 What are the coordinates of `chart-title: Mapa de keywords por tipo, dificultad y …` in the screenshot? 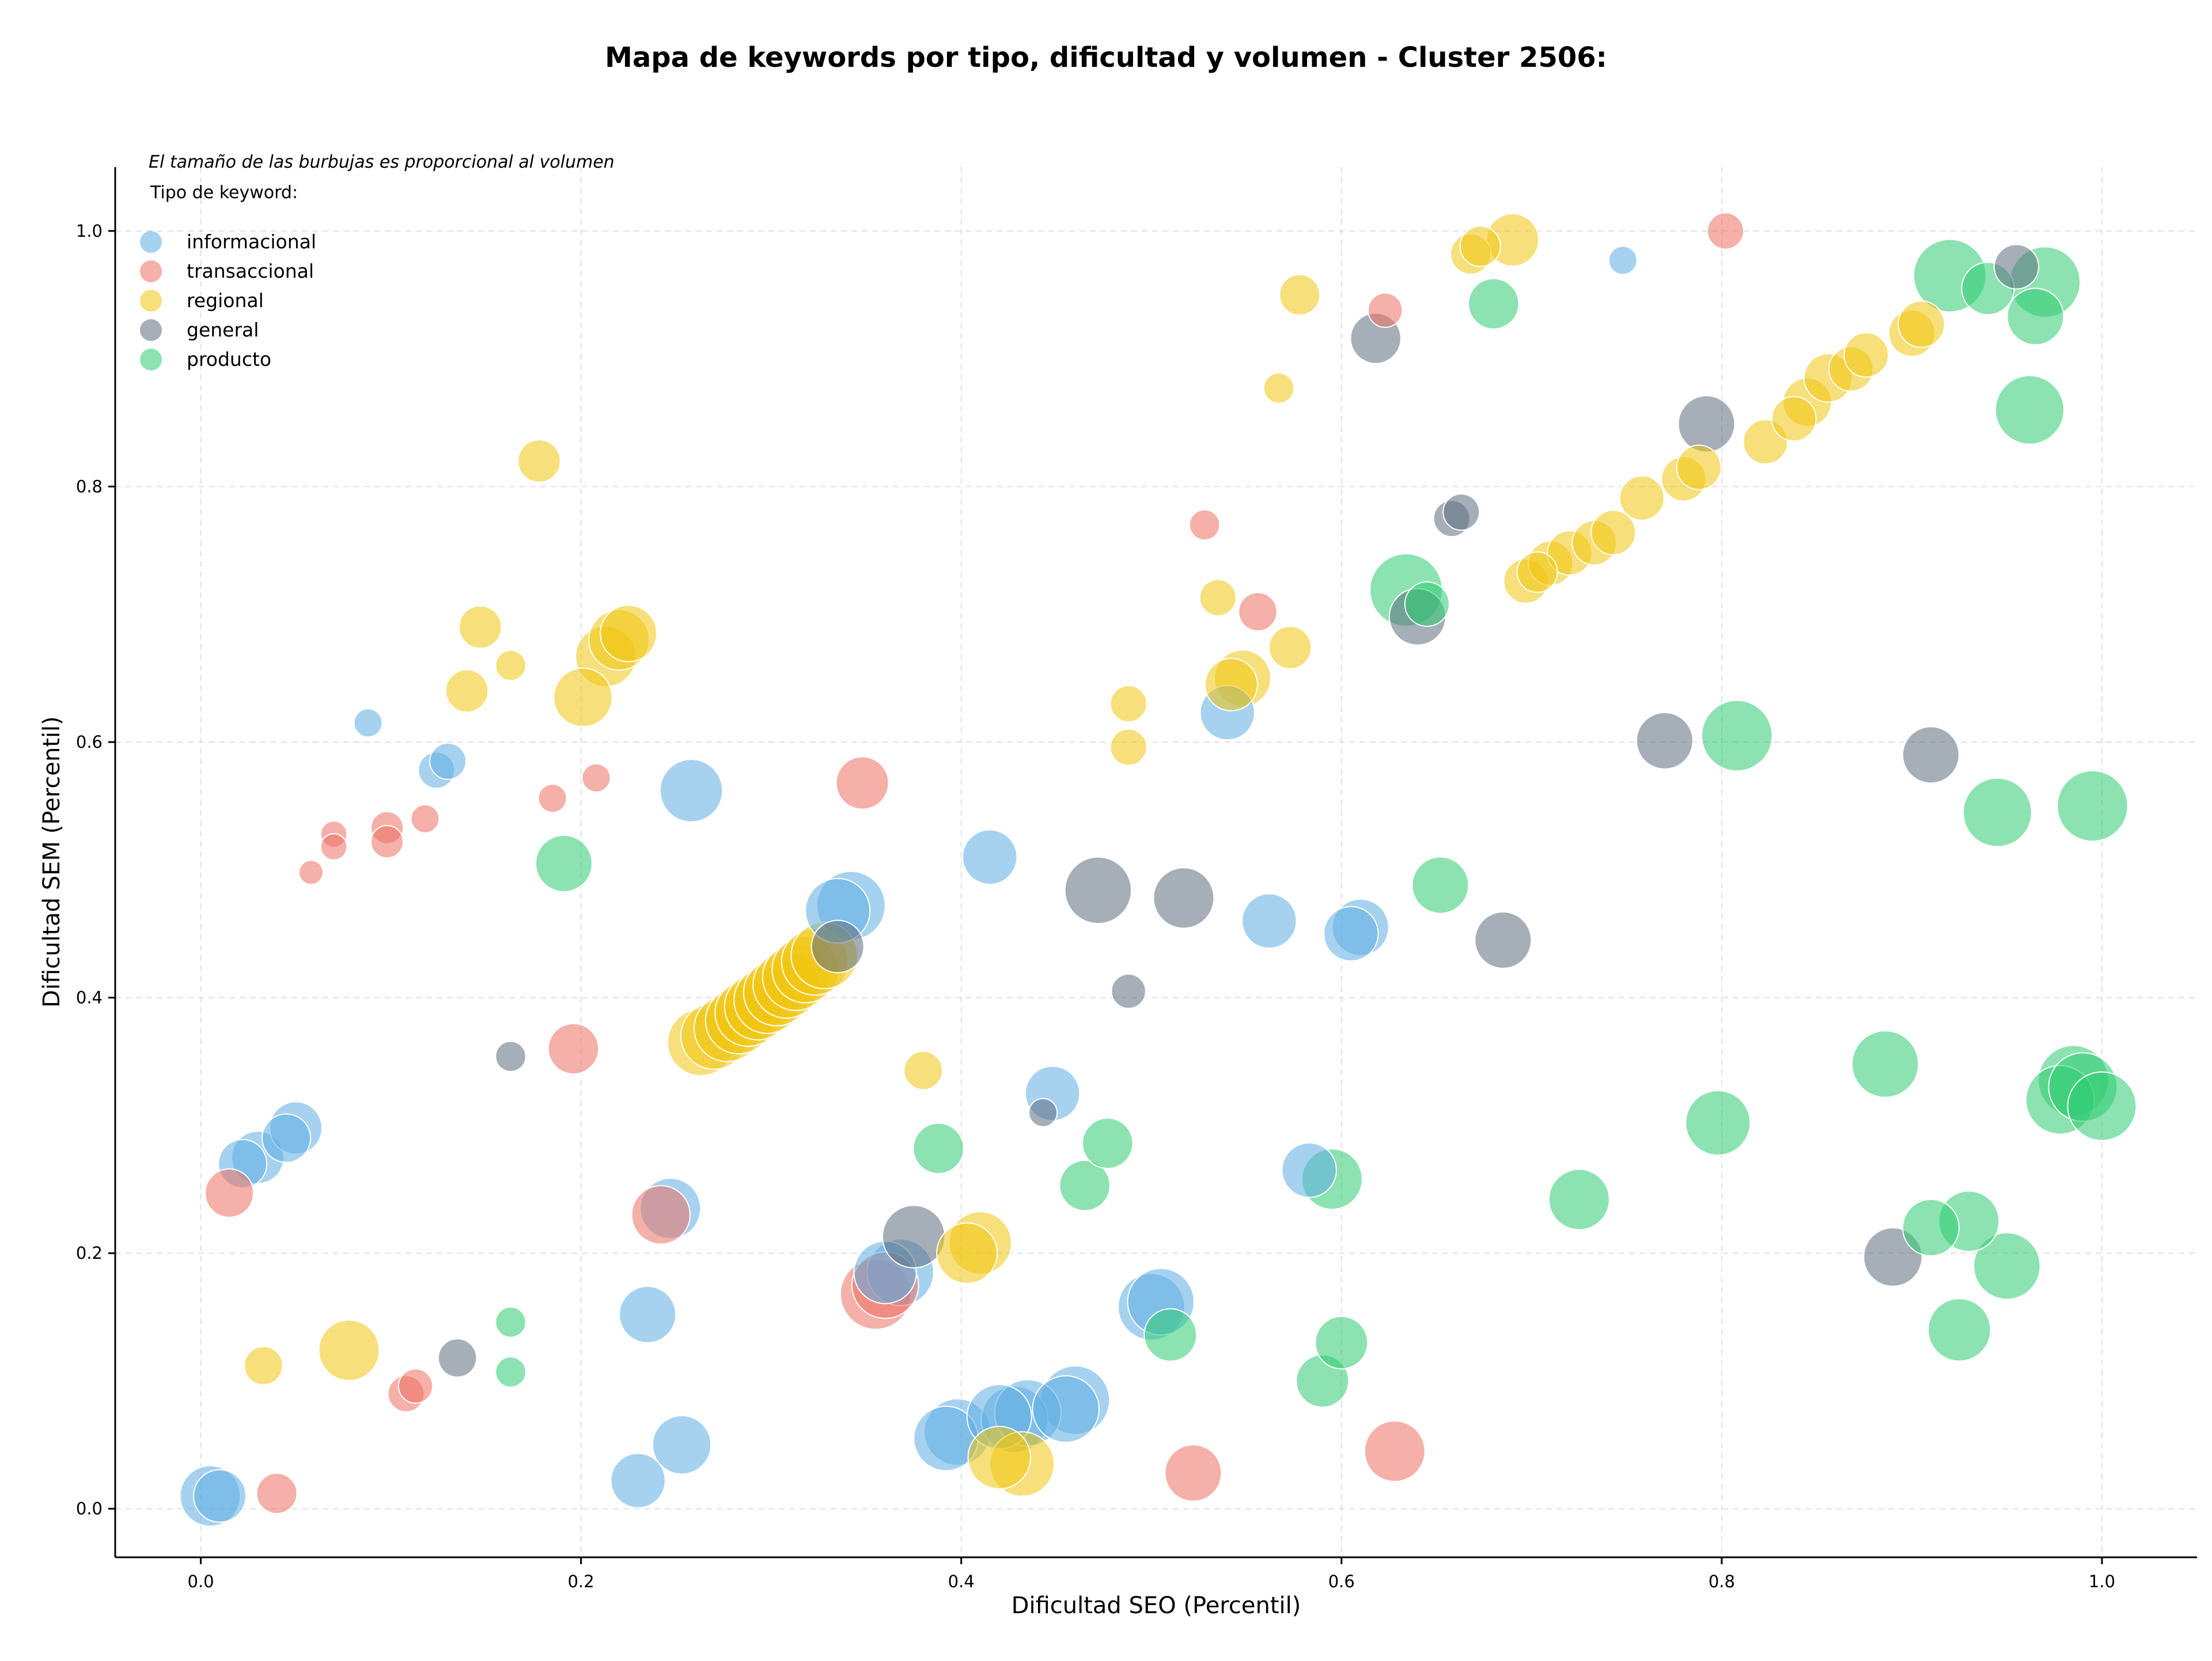 It's located at (1106, 57).